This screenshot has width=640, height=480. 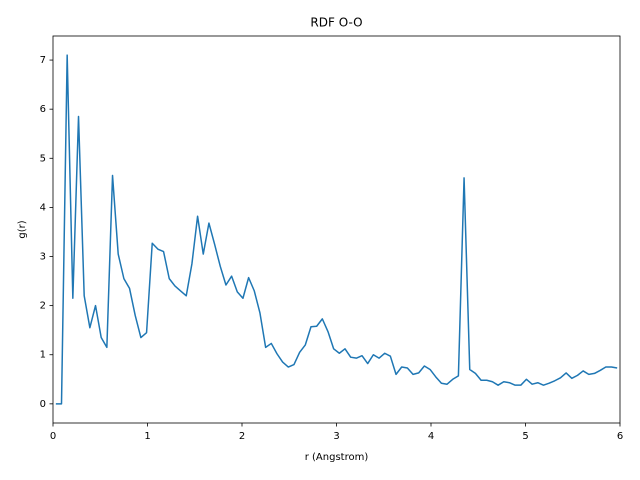 What do you see at coordinates (43, 306) in the screenshot?
I see `y-tick-label: 2` at bounding box center [43, 306].